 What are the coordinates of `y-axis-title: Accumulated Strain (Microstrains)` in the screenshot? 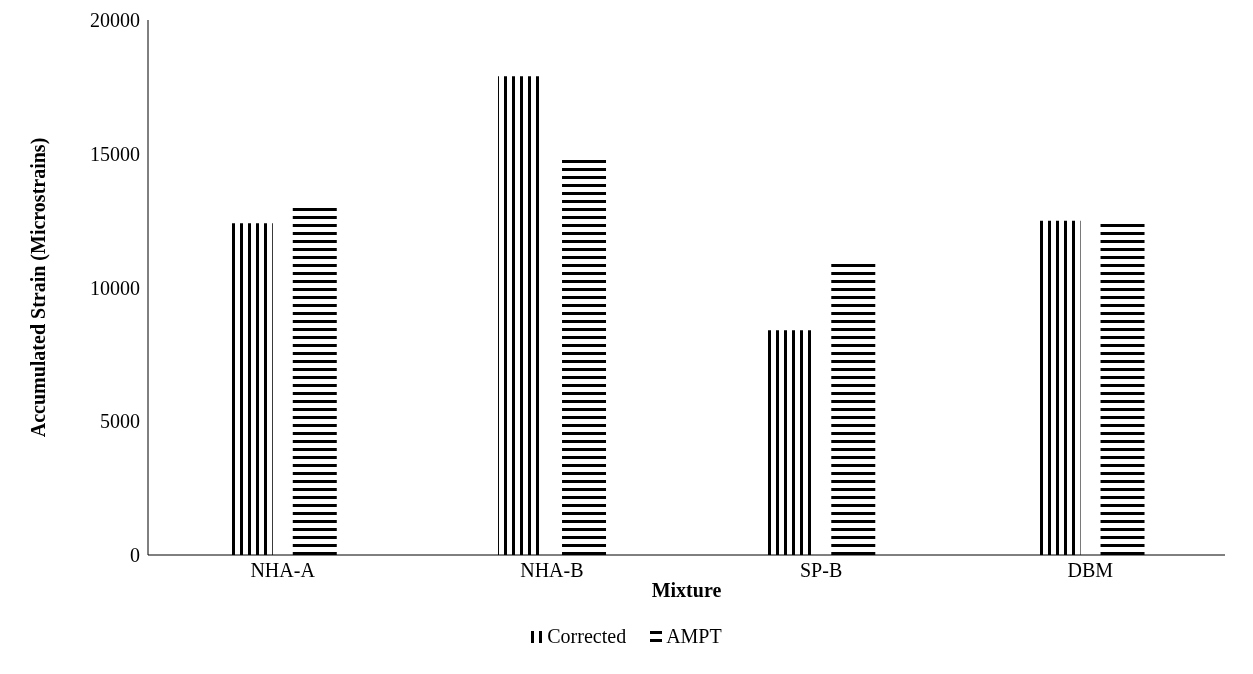 It's located at (39, 287).